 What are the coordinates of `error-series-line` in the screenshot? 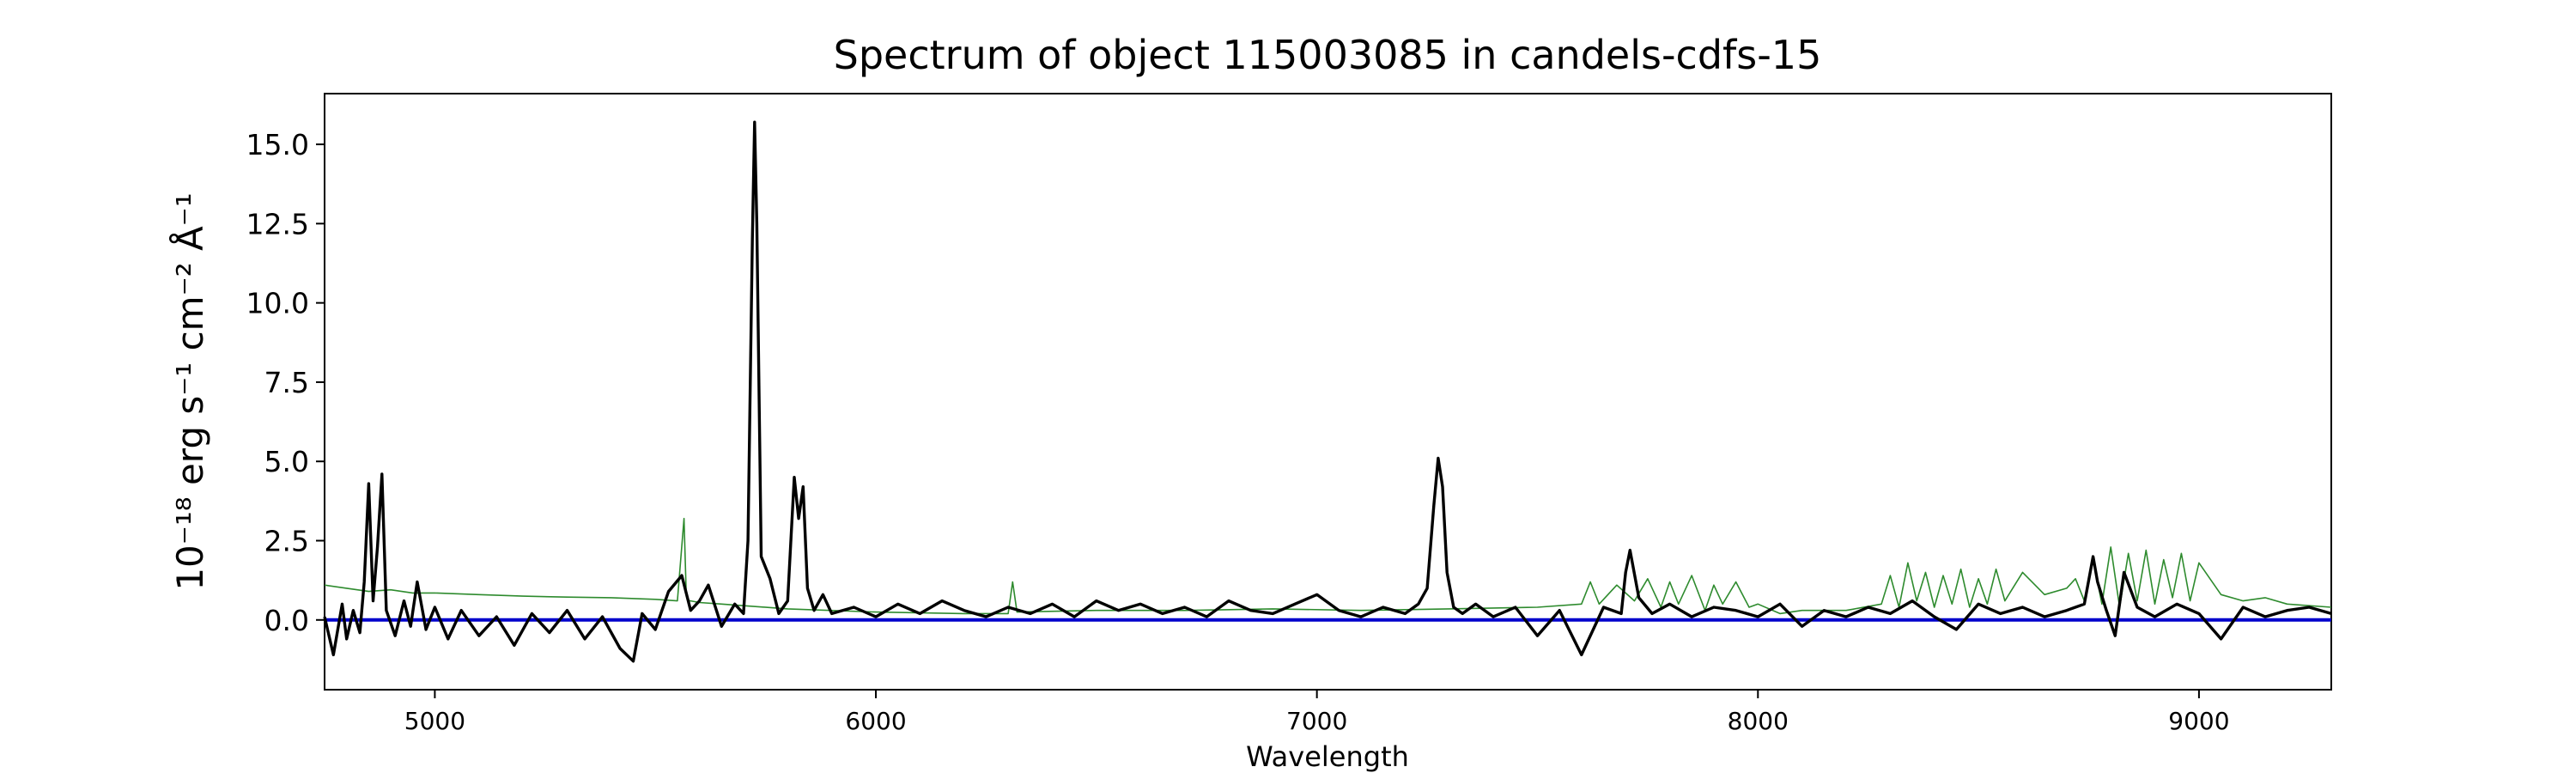 It's located at (1328, 566).